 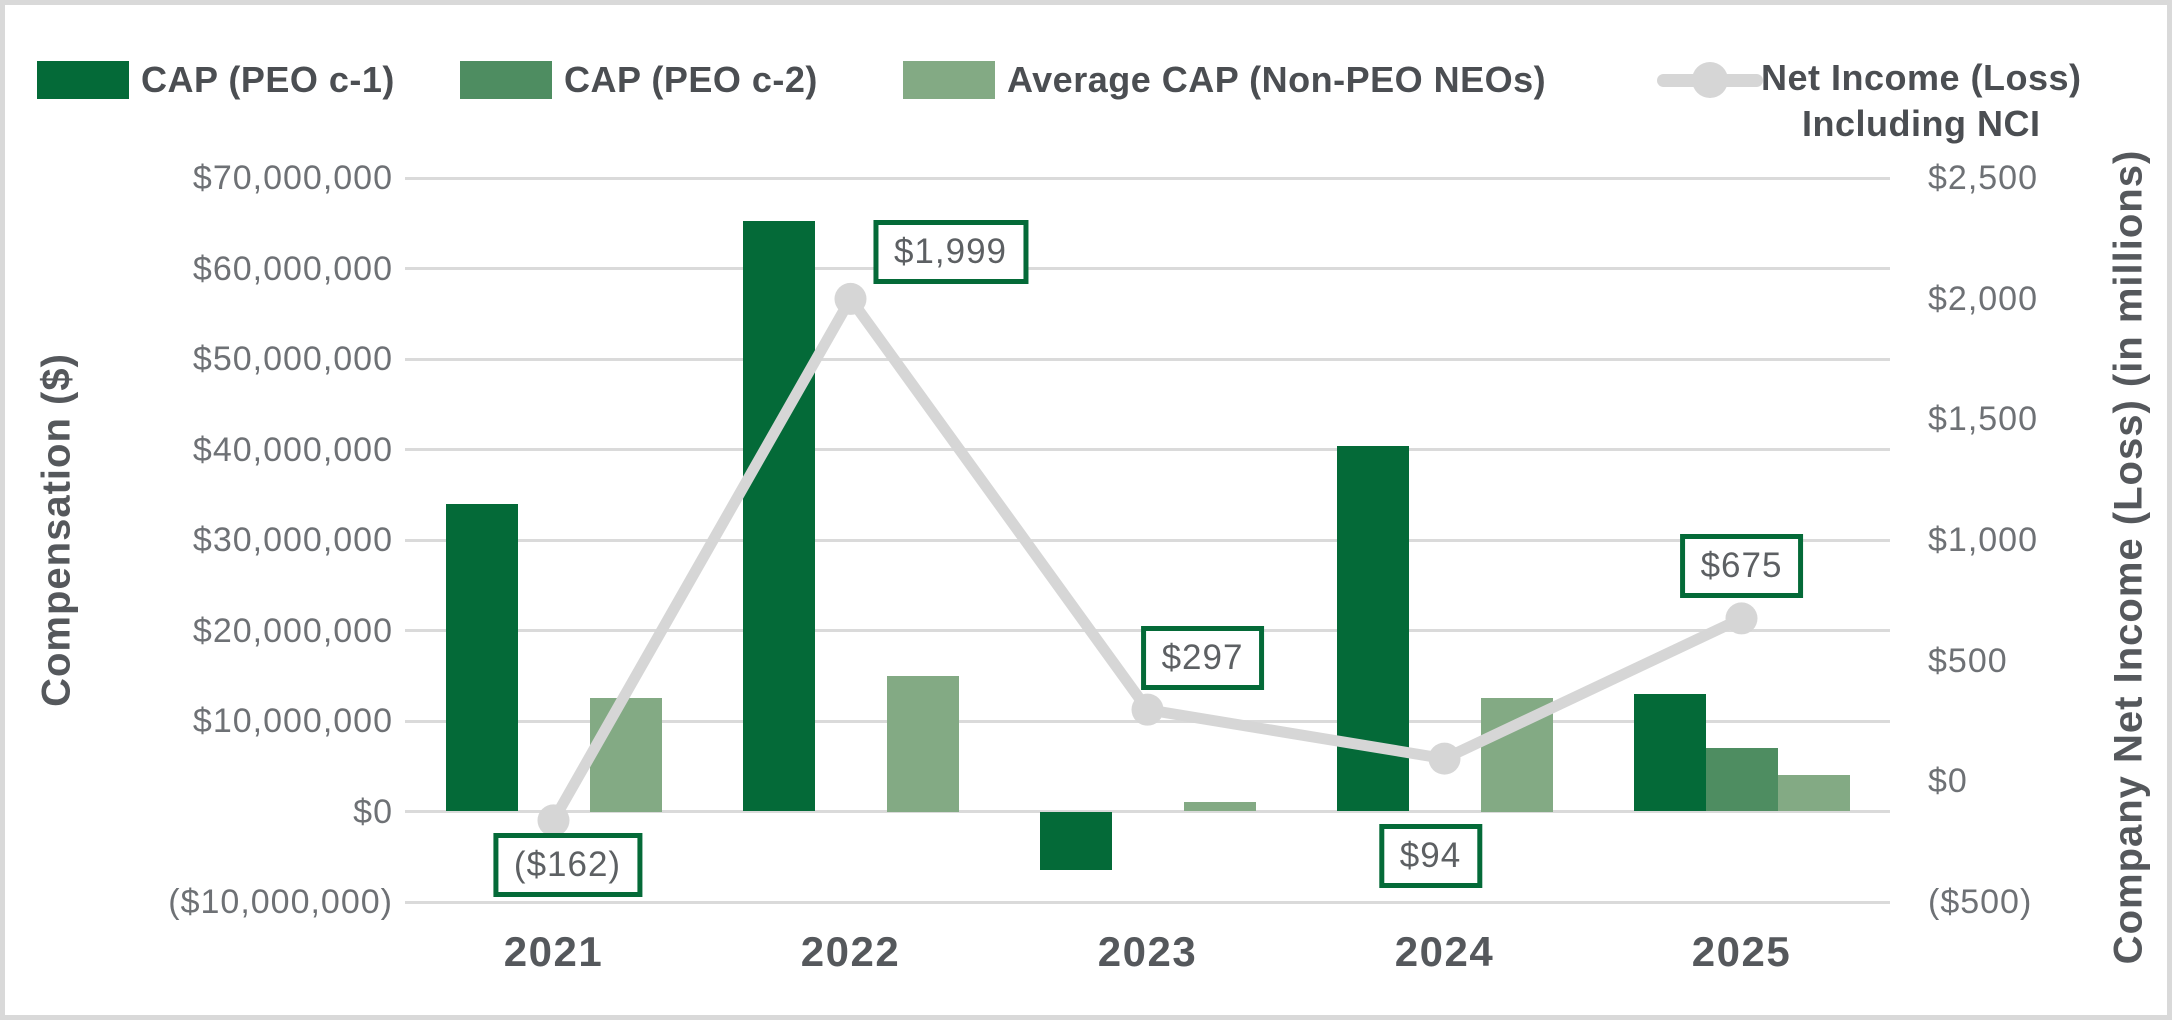 What do you see at coordinates (850, 951) in the screenshot?
I see `x-axis-label-2022: 2022` at bounding box center [850, 951].